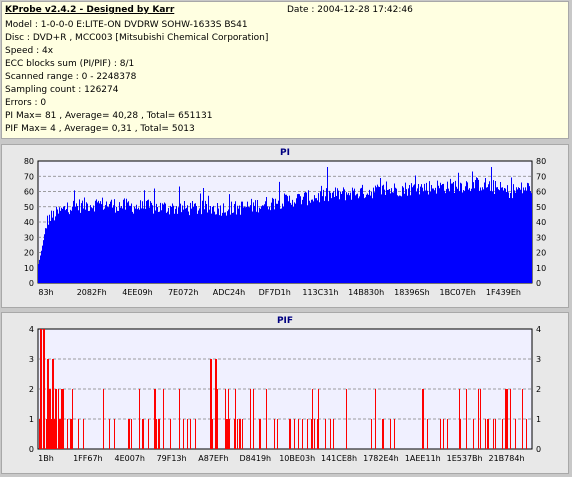 Image resolution: width=572 pixels, height=477 pixels. What do you see at coordinates (172, 458) in the screenshot?
I see `x-tick-label: 79F13h` at bounding box center [172, 458].